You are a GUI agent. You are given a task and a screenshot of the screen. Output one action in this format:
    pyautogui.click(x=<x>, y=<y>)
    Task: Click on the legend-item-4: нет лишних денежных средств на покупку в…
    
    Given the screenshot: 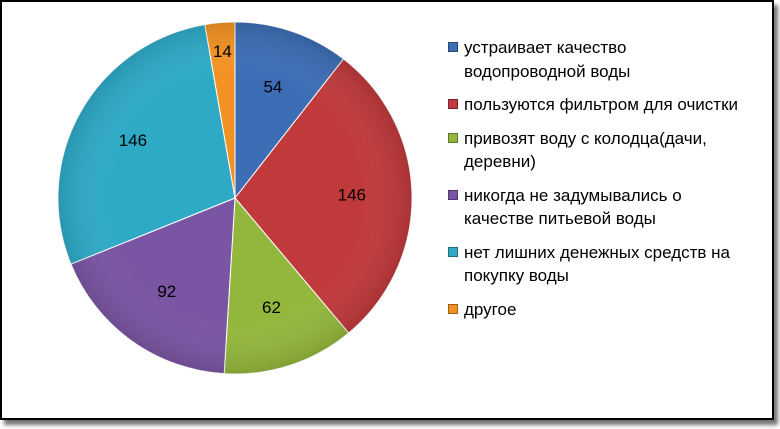 What is the action you would take?
    pyautogui.click(x=592, y=264)
    